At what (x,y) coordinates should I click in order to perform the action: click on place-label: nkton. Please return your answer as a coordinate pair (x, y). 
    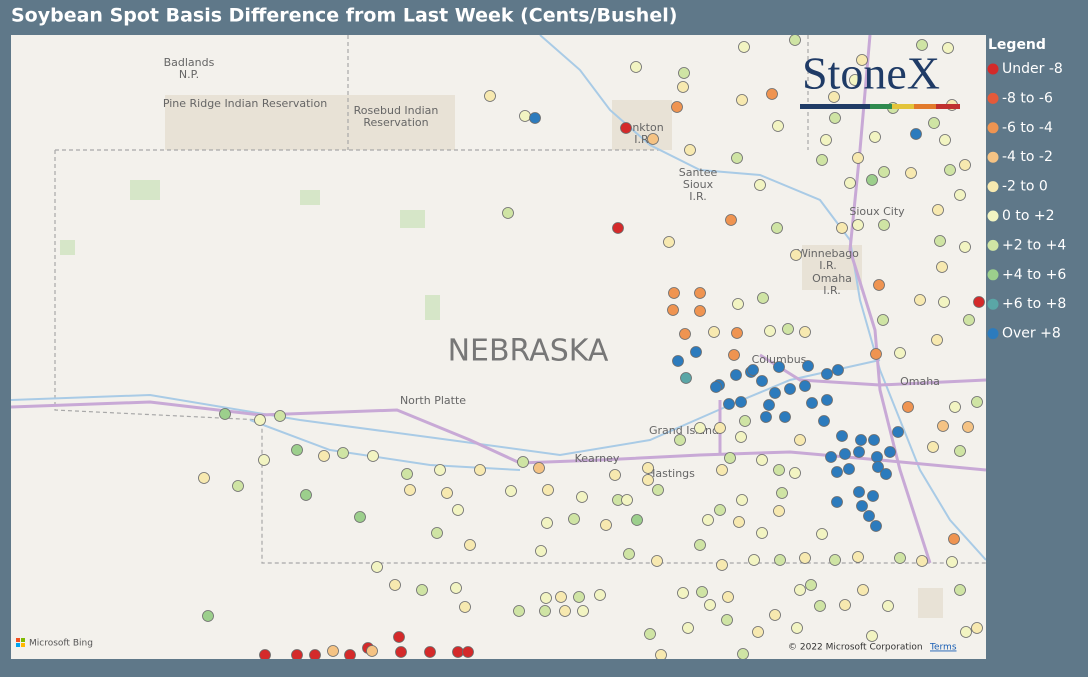
    Looking at the image, I should click on (647, 127).